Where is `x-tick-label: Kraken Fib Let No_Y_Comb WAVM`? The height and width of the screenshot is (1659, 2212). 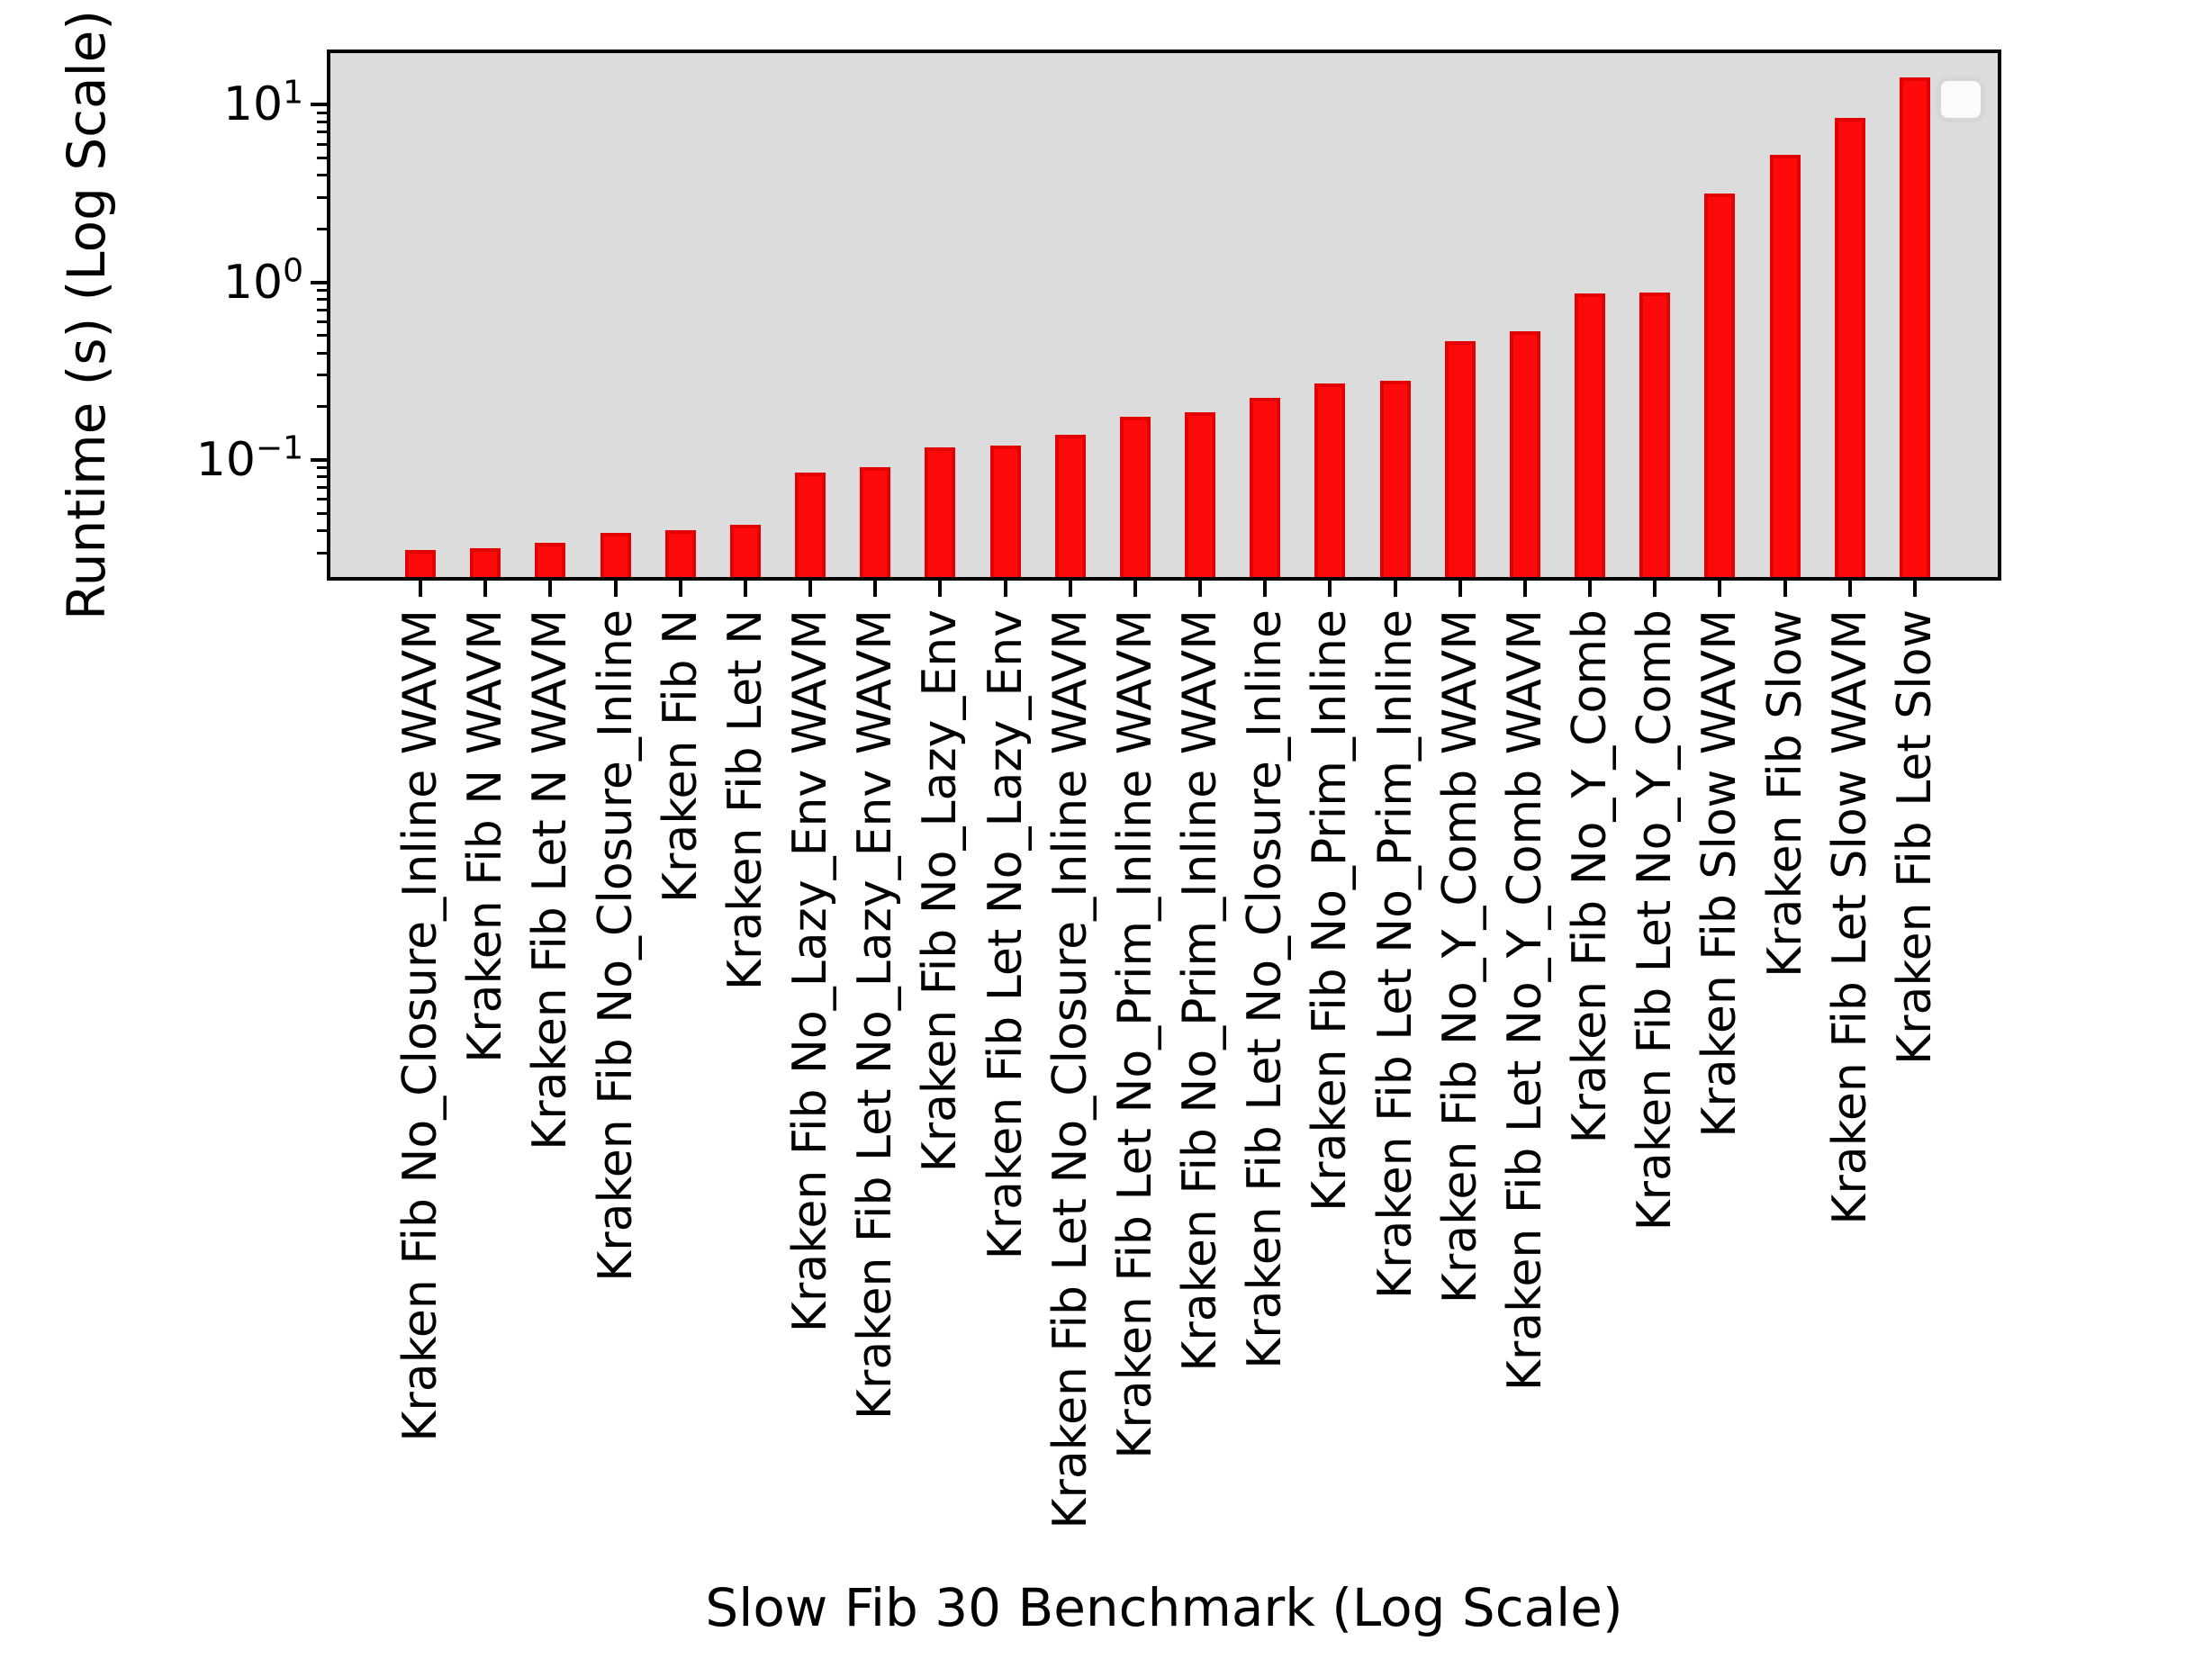
x-tick-label: Kraken Fib Let No_Y_Comb WAVM is located at coordinates (1524, 1000).